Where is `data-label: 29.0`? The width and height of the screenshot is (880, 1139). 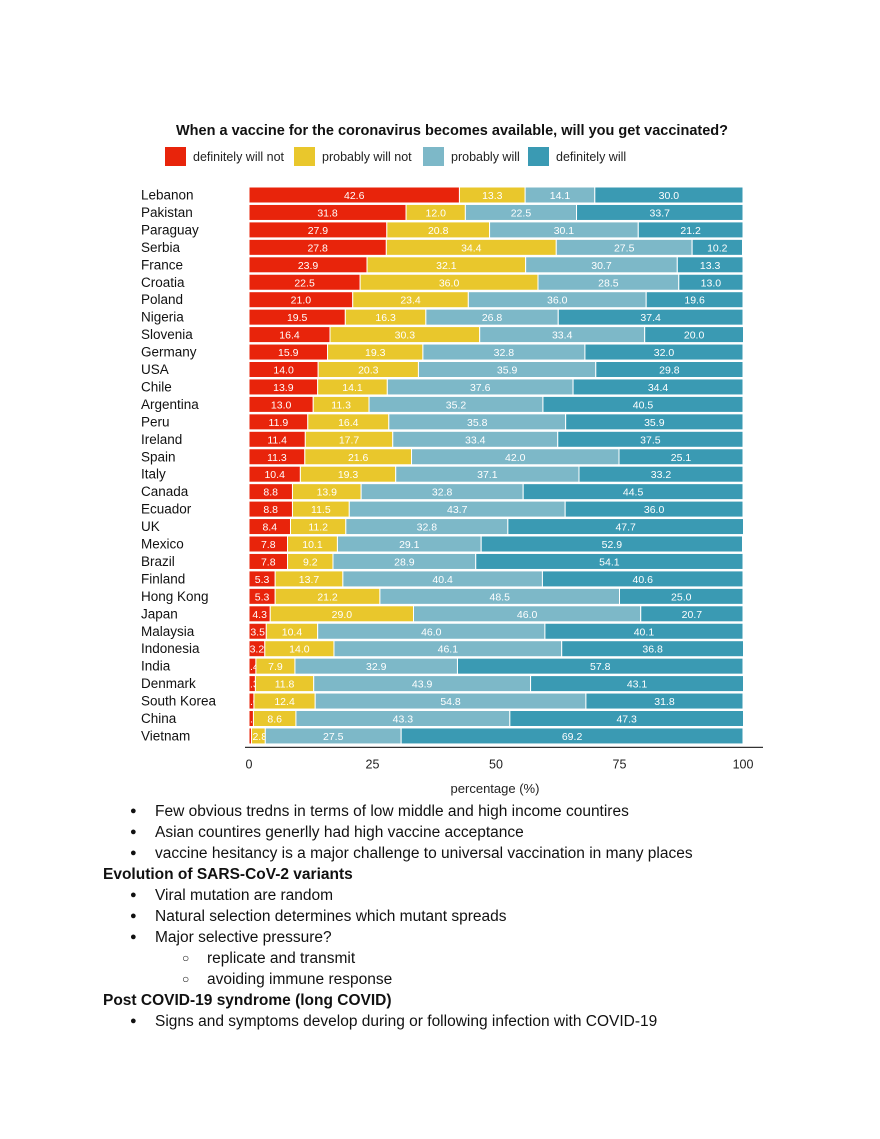
data-label: 29.0 is located at coordinates (342, 615).